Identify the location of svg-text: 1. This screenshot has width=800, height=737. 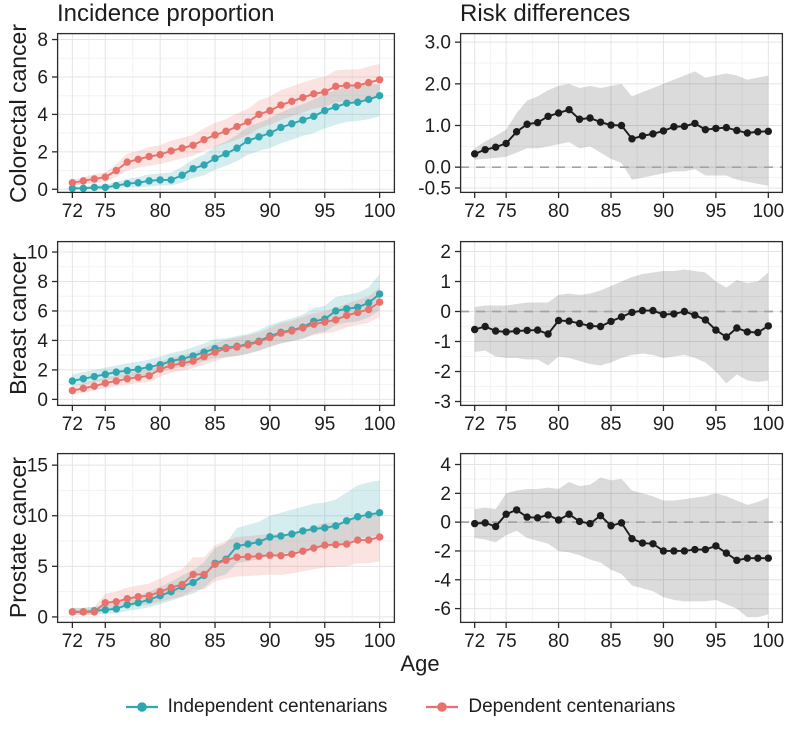
(445, 282).